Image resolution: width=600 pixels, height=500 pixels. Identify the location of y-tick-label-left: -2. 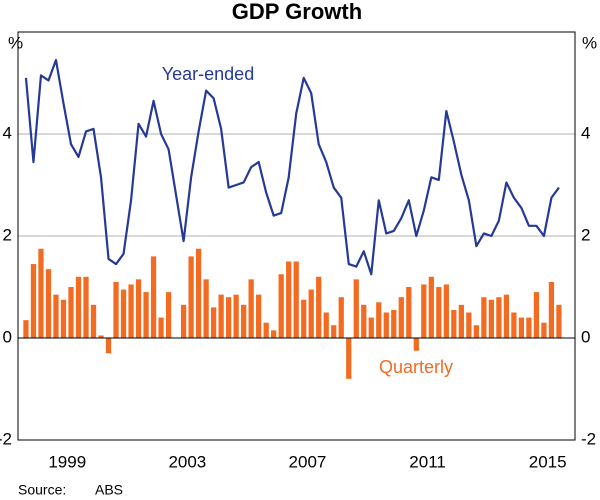
(6, 438).